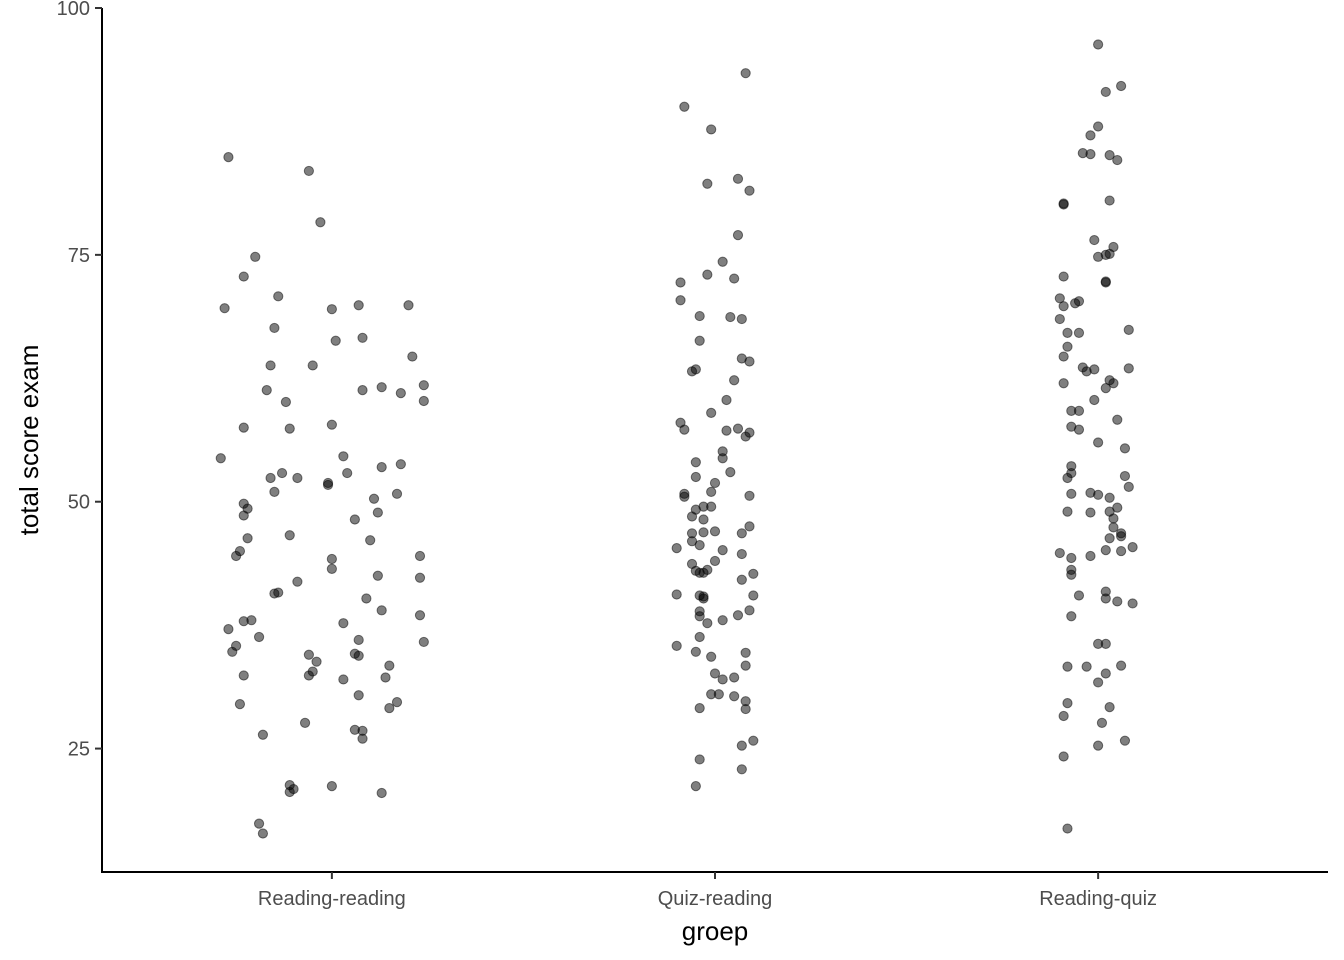 This screenshot has width=1344, height=960. Describe the element at coordinates (715, 931) in the screenshot. I see `x-axis-title: groep` at that location.